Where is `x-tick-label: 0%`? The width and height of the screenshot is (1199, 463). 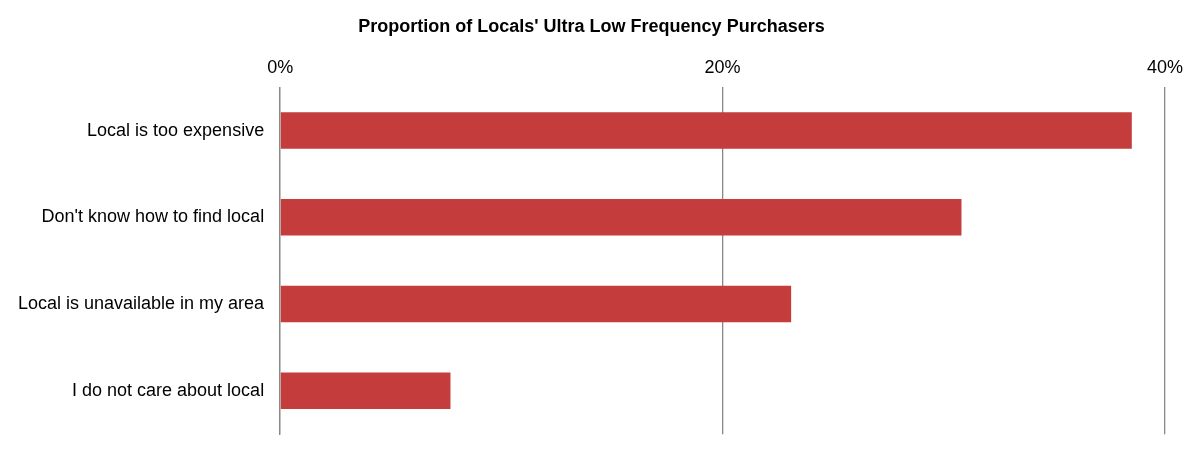 x-tick-label: 0% is located at coordinates (280, 67).